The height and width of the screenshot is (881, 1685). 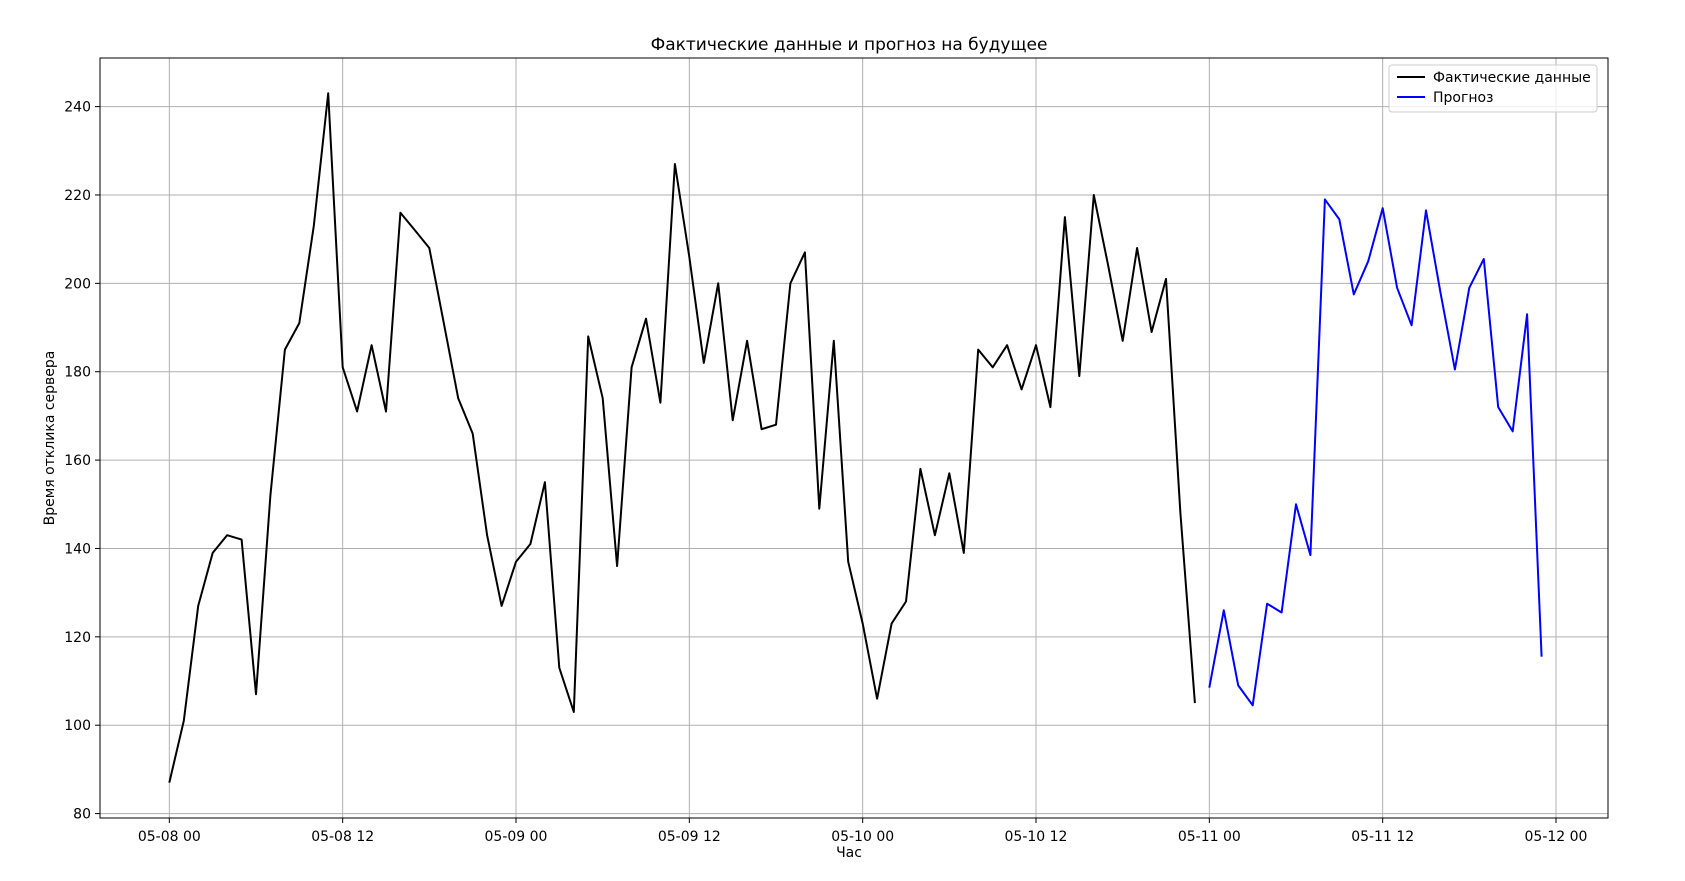 What do you see at coordinates (77, 108) in the screenshot?
I see `y-tick-label: 240` at bounding box center [77, 108].